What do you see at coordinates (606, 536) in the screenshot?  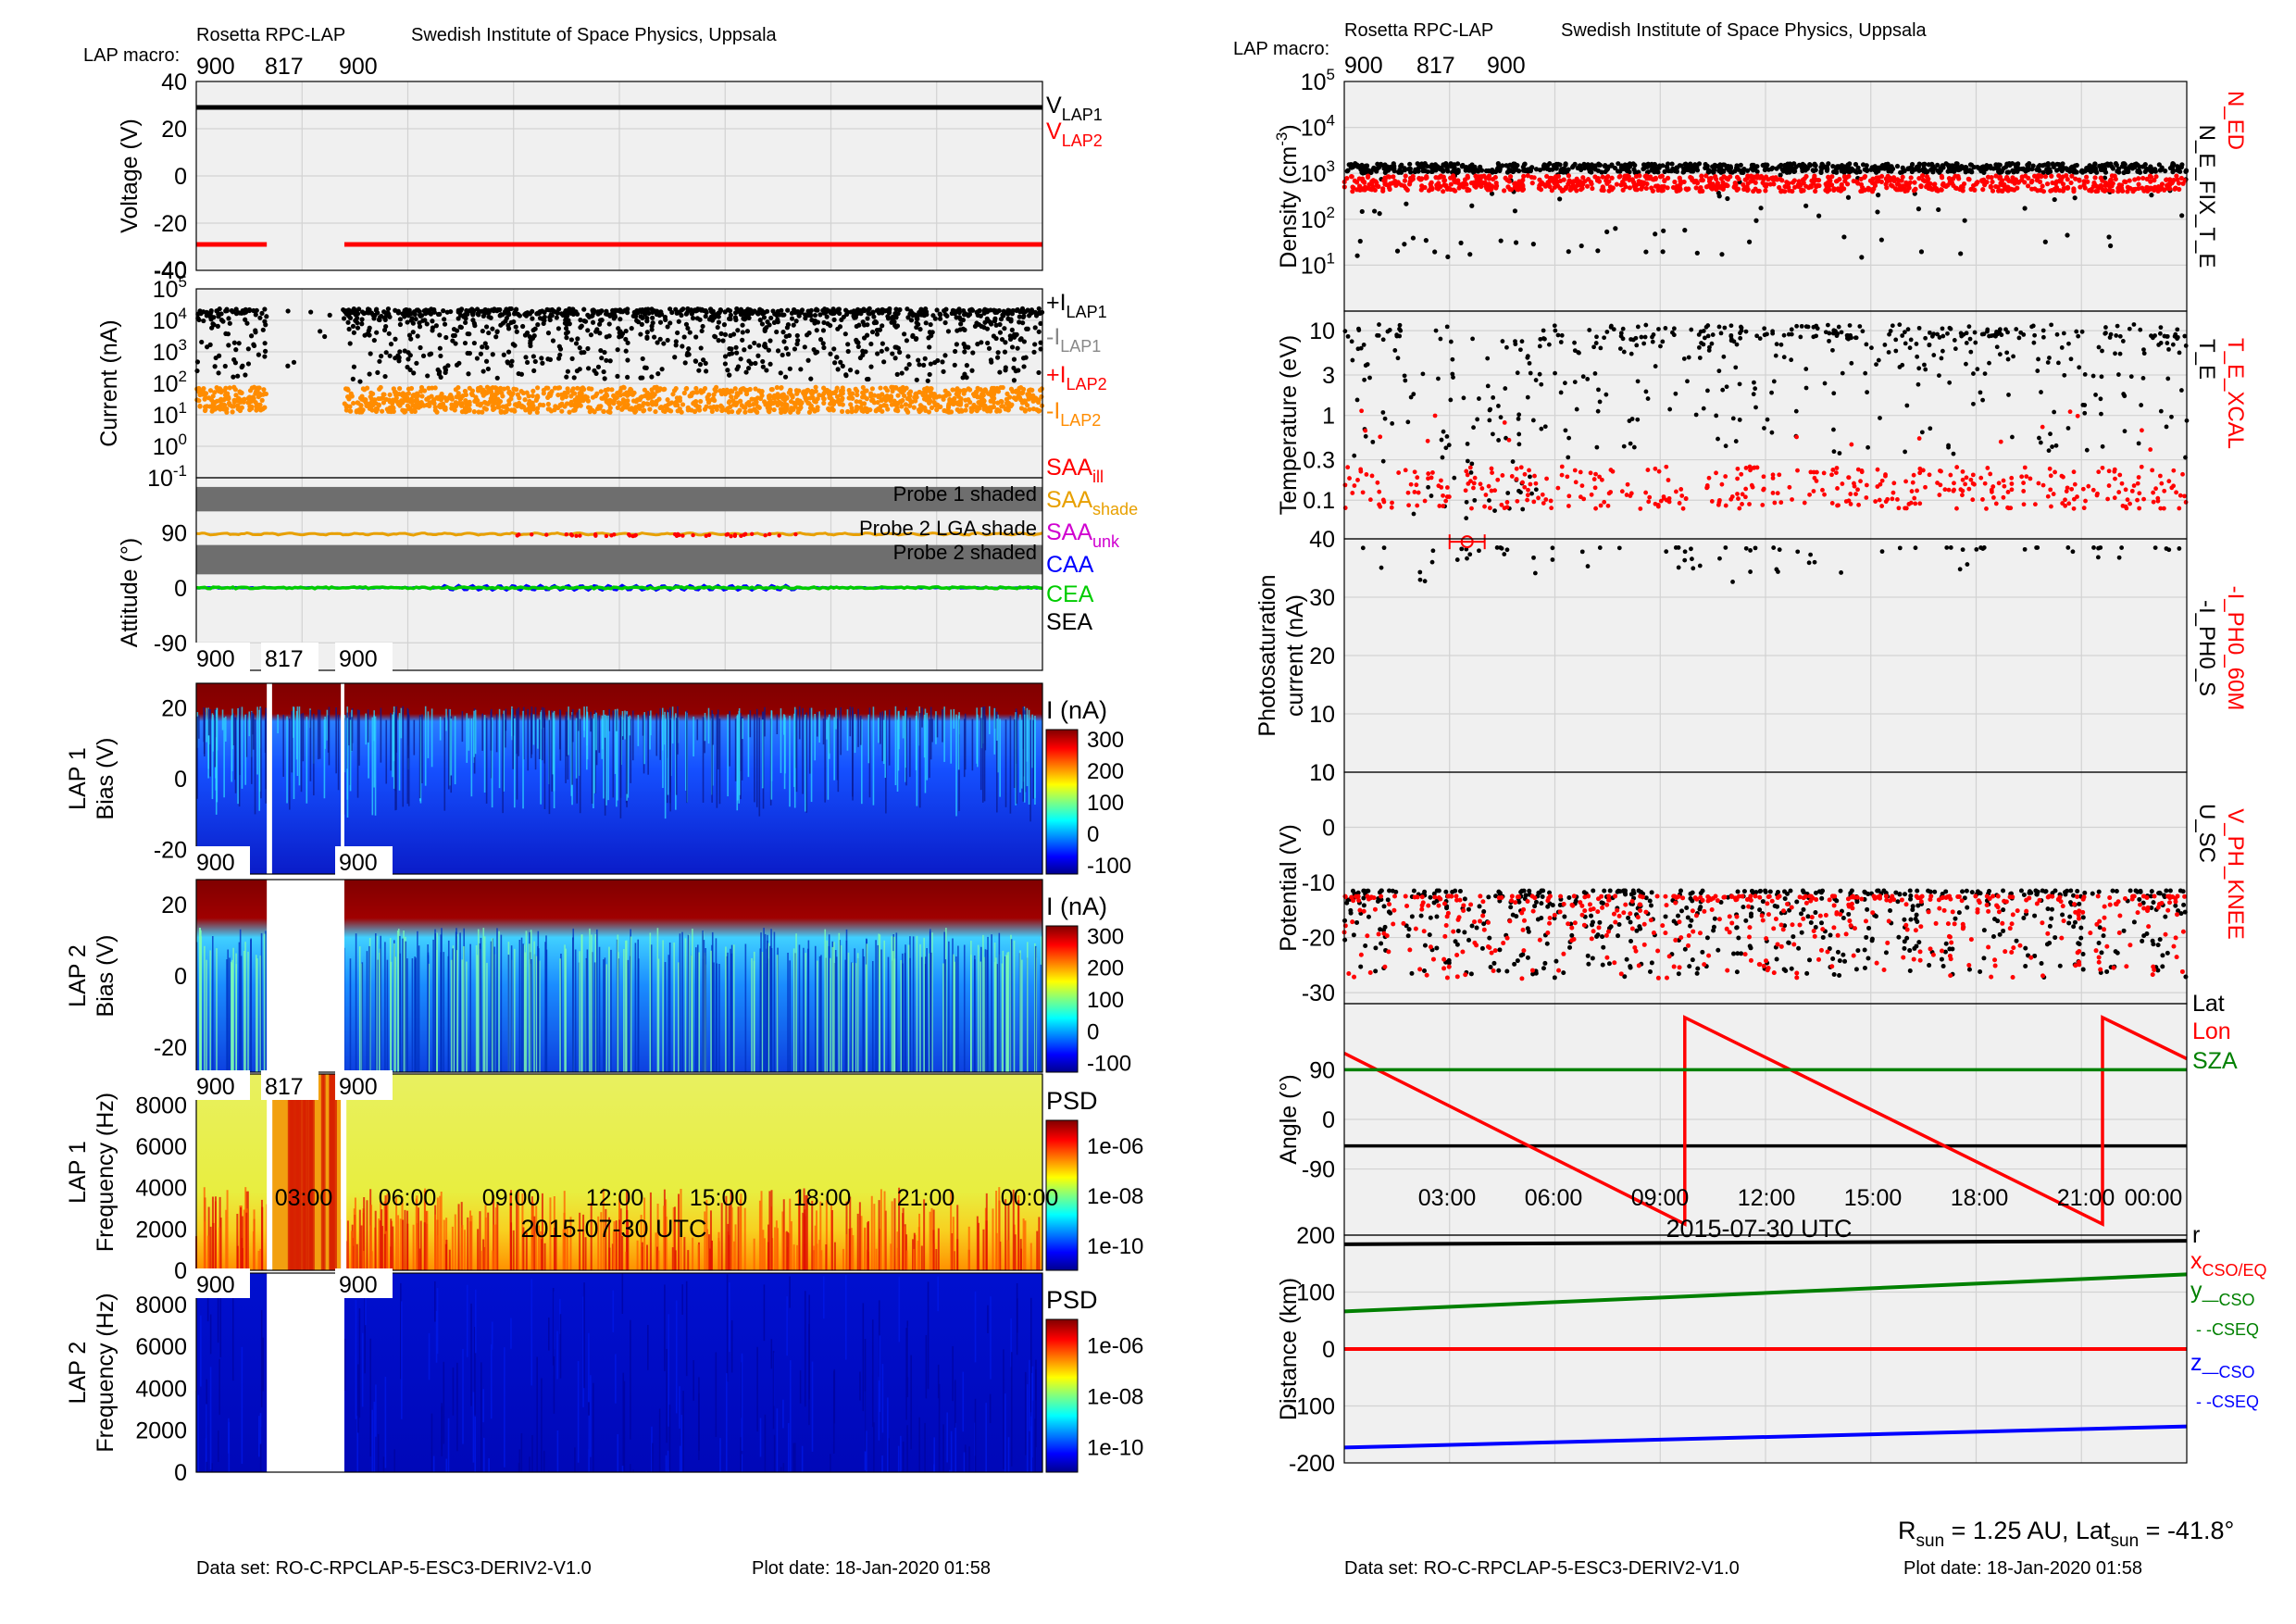 I see `attitude-saa-ill-point` at bounding box center [606, 536].